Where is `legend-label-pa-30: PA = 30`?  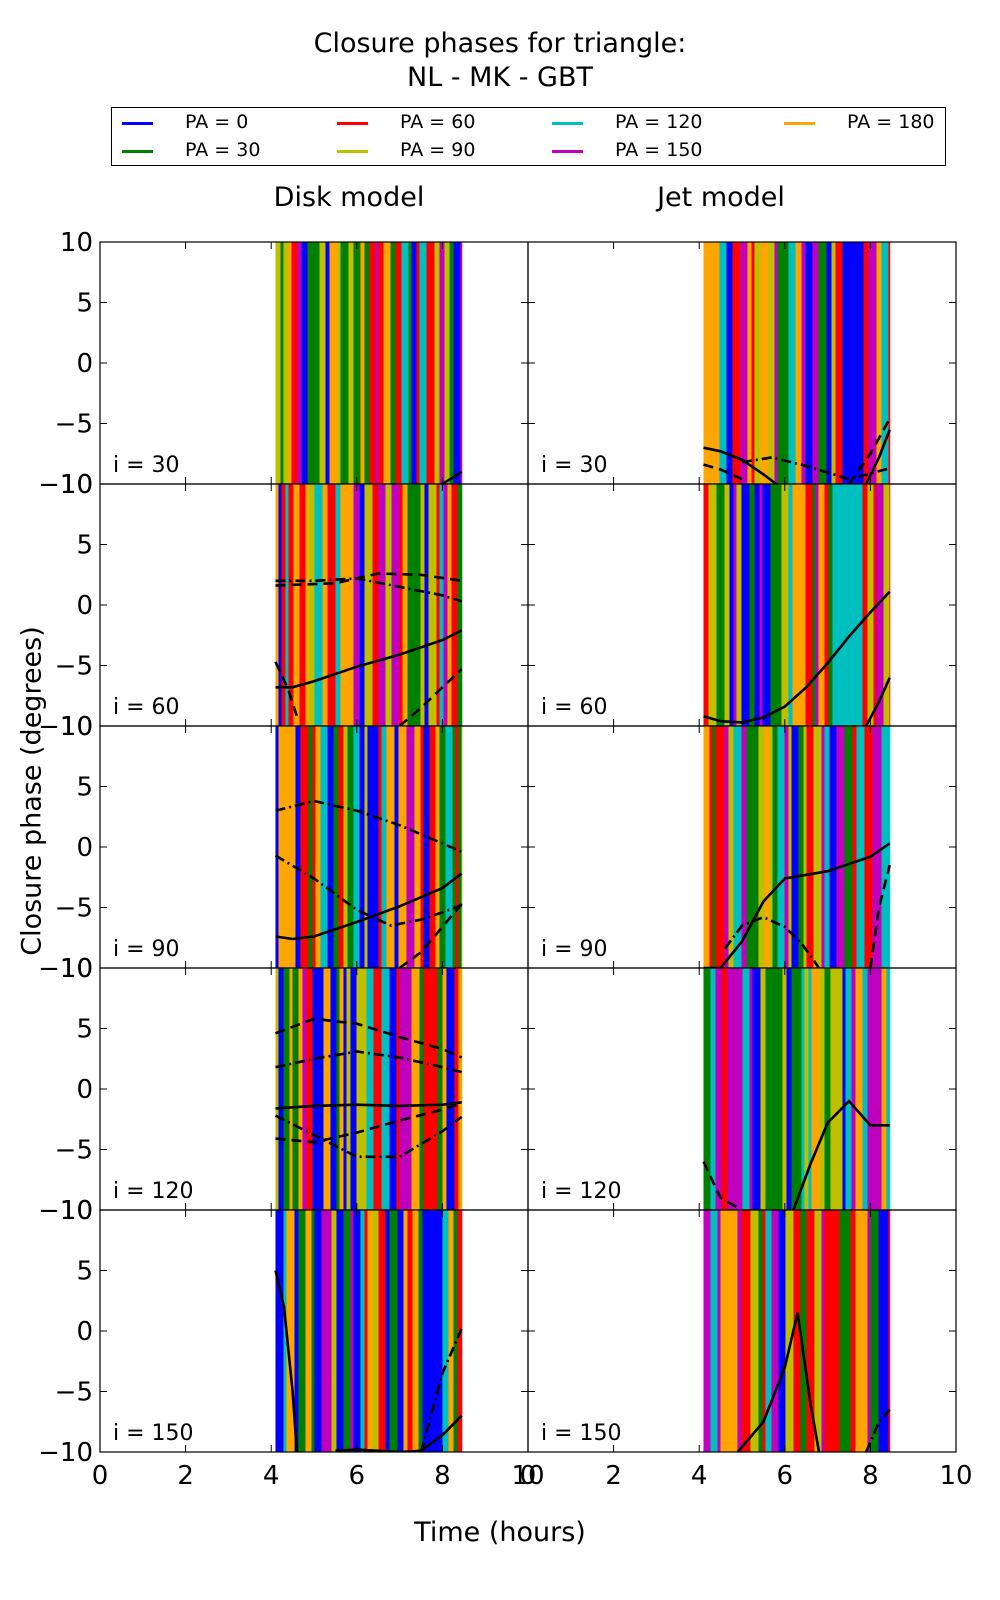 legend-label-pa-30: PA = 30 is located at coordinates (223, 150).